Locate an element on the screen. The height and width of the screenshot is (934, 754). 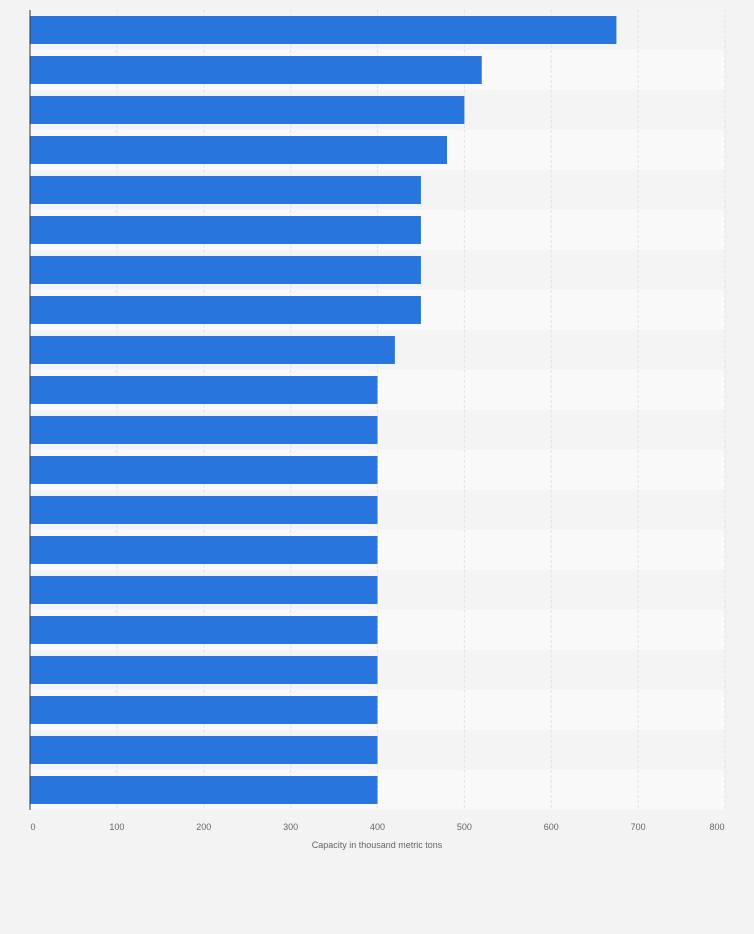
x-axis-ticks: 0 100 200 300 400 500 600 700 800 is located at coordinates (377, 827).